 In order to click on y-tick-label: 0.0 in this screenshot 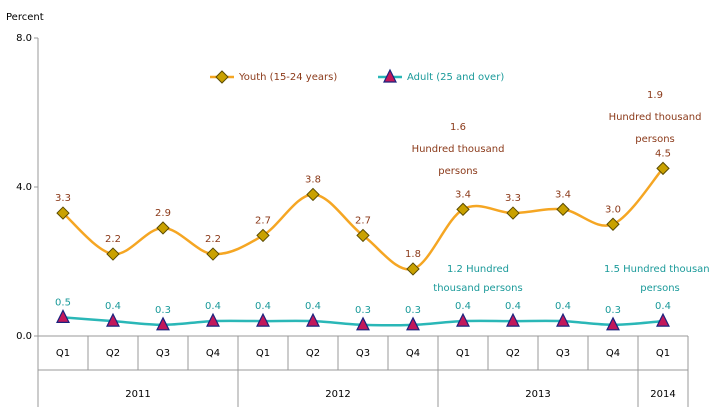, I will do `click(24, 336)`.